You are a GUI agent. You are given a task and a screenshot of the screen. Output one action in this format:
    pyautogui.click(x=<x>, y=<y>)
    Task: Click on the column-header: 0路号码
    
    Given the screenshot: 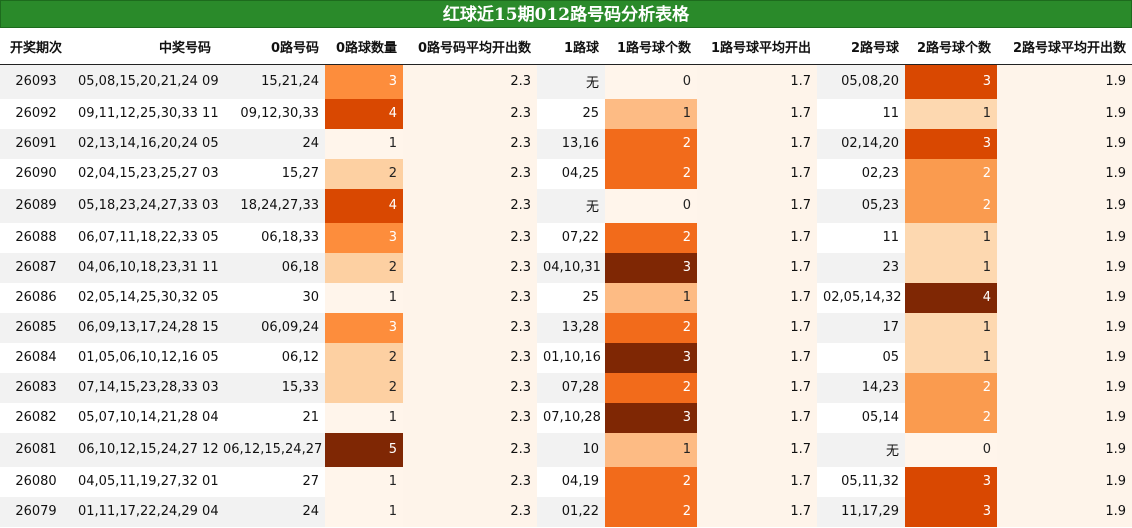 What is the action you would take?
    pyautogui.click(x=271, y=46)
    